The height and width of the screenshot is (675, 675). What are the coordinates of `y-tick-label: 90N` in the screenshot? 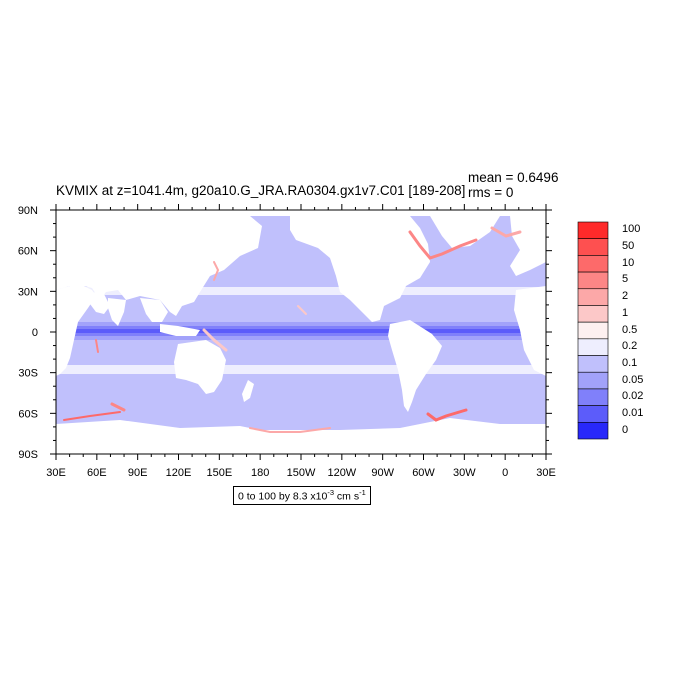 It's located at (28, 211).